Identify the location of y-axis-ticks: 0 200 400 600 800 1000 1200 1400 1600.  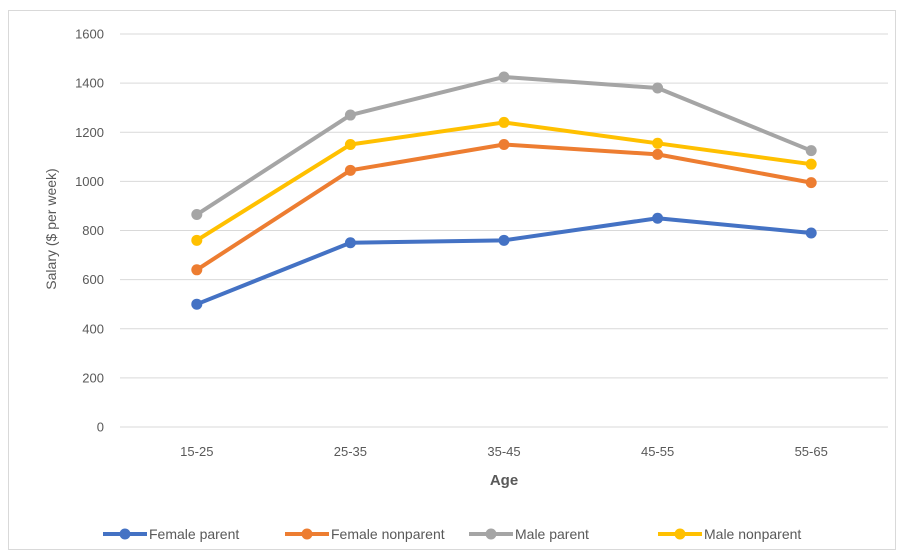
(89, 231).